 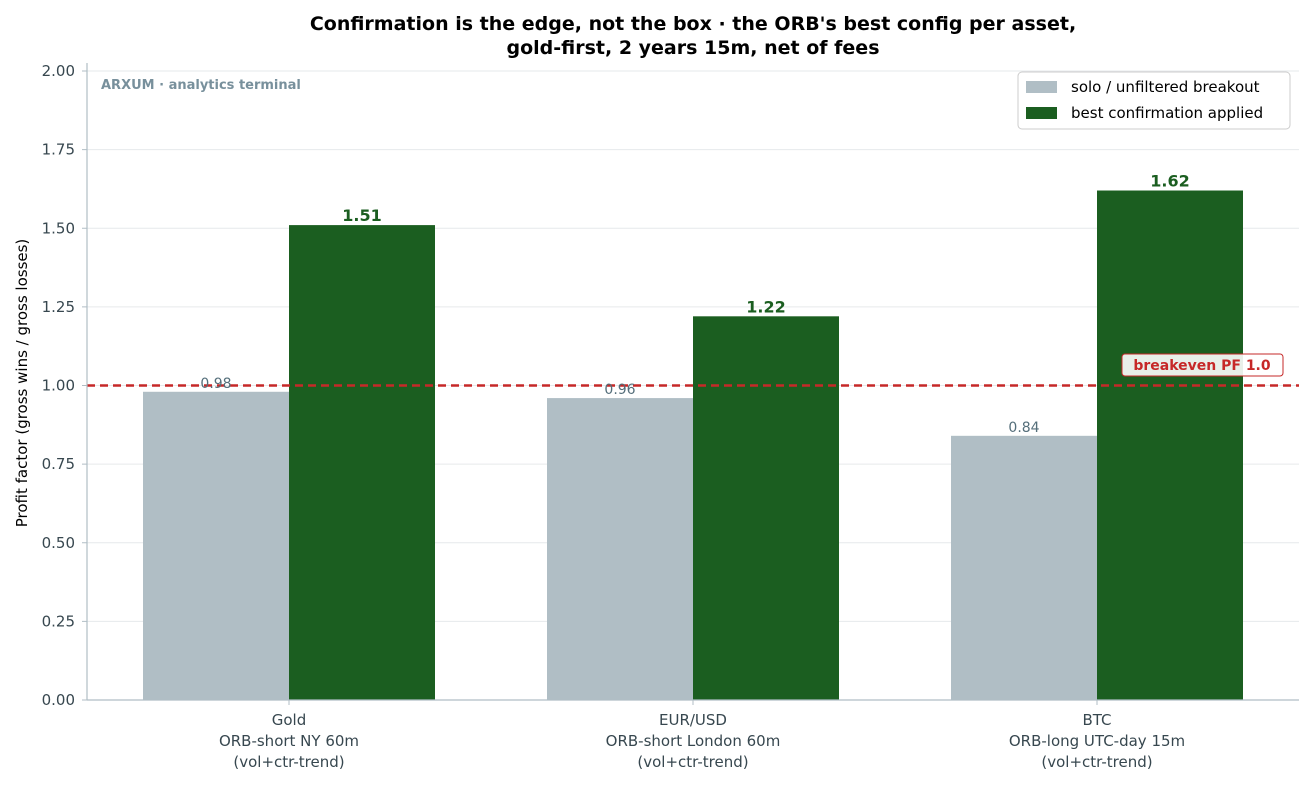 I want to click on y-tick-label-4: 1.00, so click(x=58, y=386).